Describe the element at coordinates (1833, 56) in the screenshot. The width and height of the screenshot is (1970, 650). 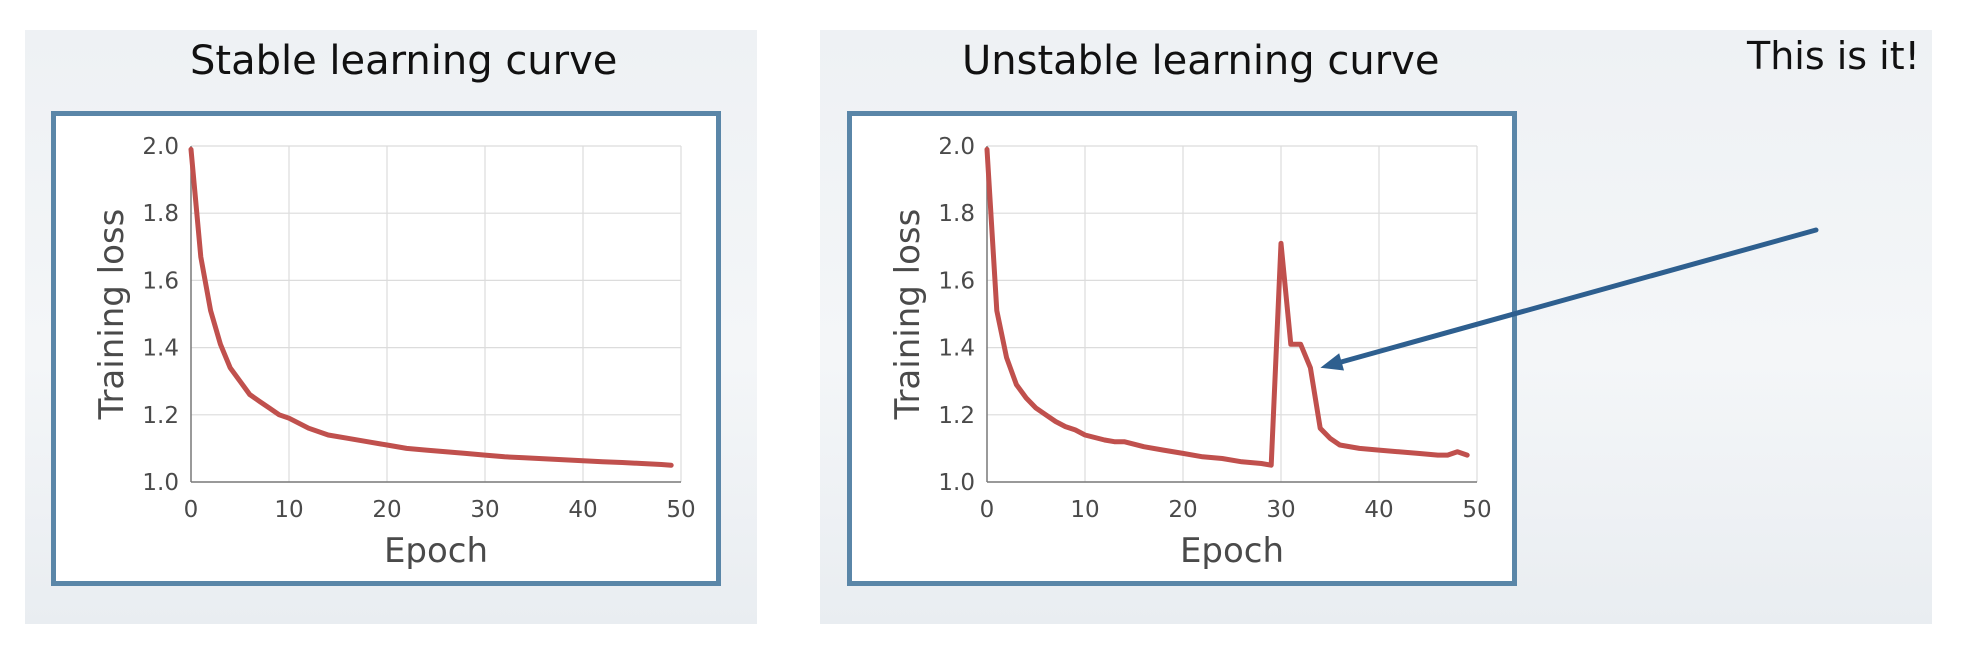
I see `annotation-label: This is it!` at that location.